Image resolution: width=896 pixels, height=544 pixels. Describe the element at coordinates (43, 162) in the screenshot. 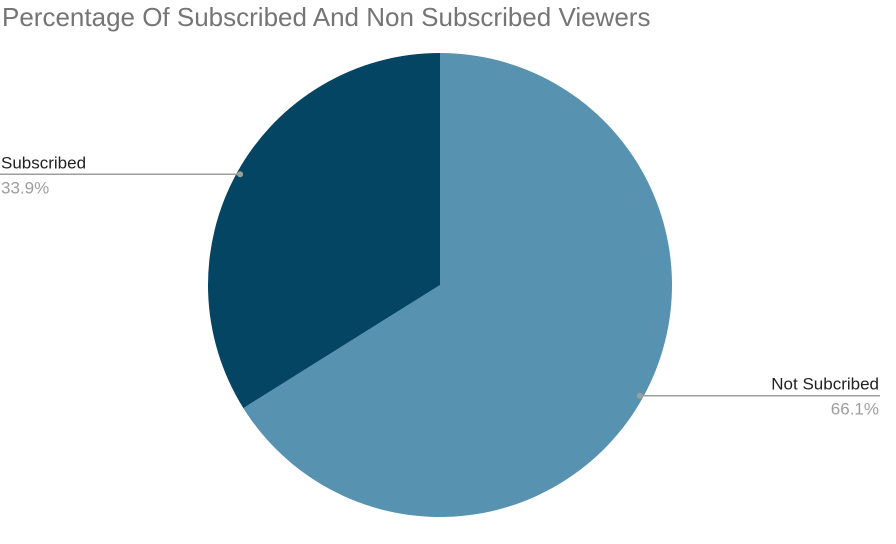

I see `slice-label-subscribed: Subscribed` at that location.